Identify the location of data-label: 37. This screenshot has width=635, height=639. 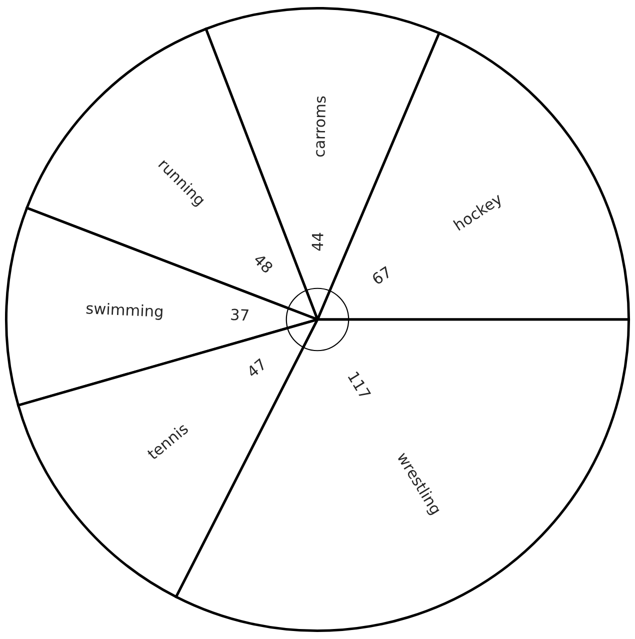
(239, 314).